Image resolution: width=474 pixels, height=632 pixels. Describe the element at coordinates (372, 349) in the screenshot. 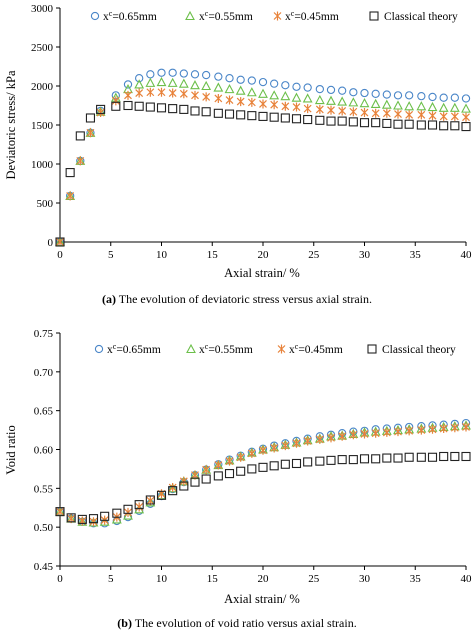

I see `legend-marker-square` at that location.